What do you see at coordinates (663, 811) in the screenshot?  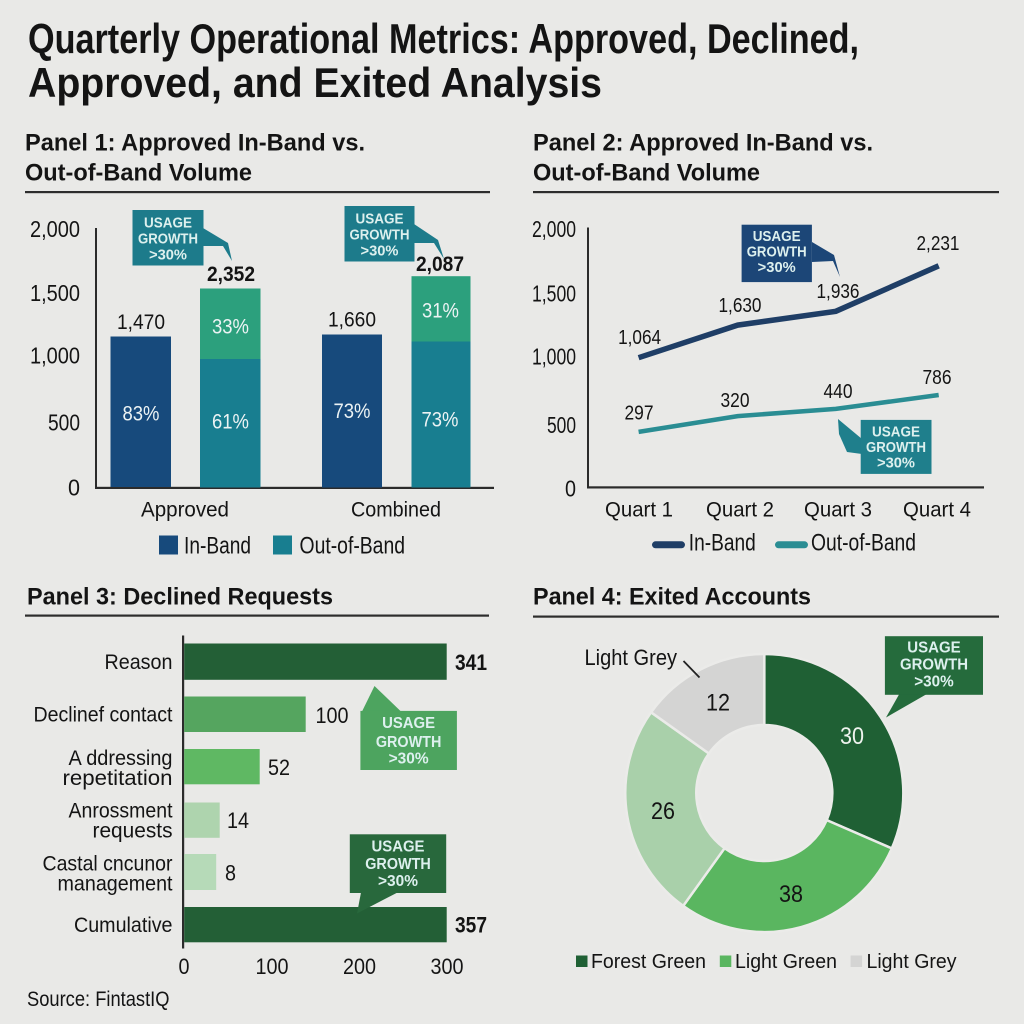 I see `svg-text: 26` at bounding box center [663, 811].